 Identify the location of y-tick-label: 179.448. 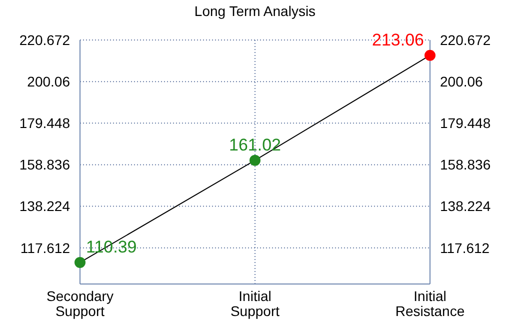
(44, 123).